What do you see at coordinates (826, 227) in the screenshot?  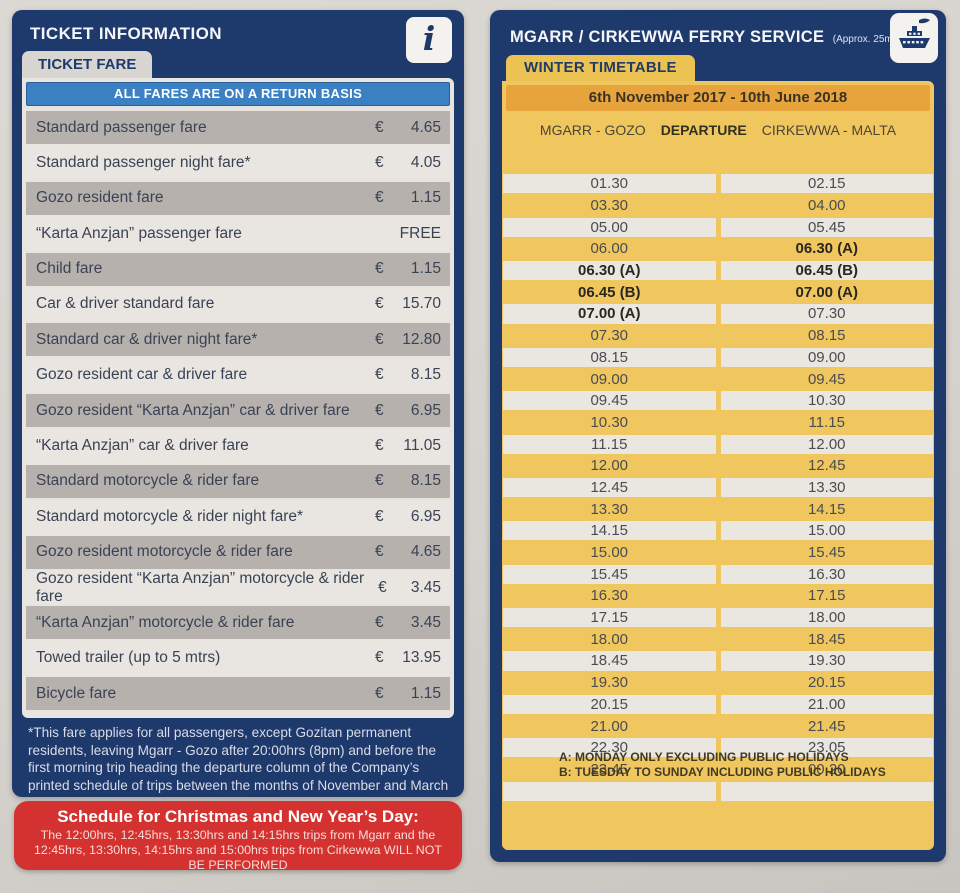 I see `cirkewwa-departure-time: 05.45` at bounding box center [826, 227].